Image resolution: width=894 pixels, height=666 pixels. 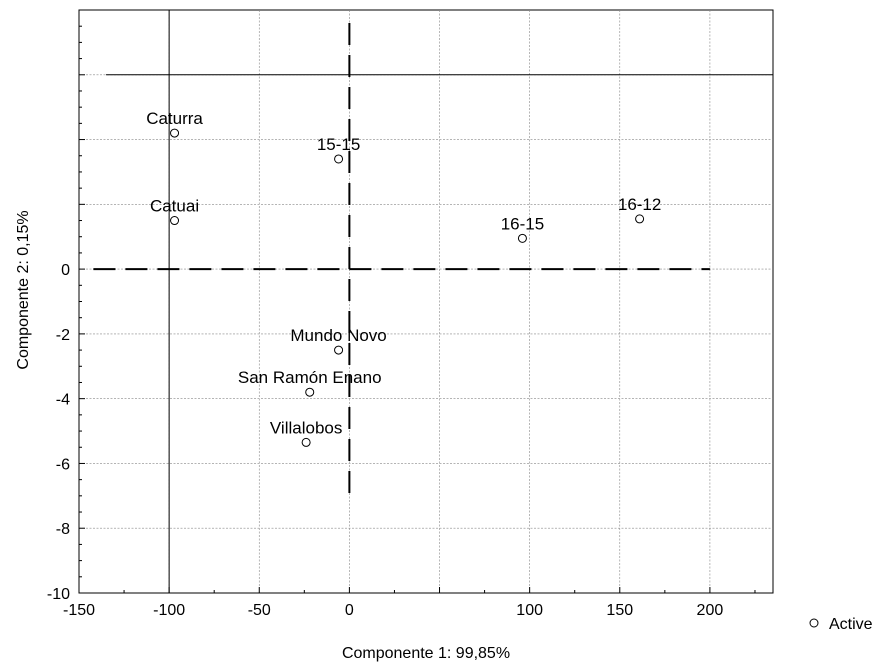 What do you see at coordinates (259, 610) in the screenshot?
I see `x-tick-label: -50` at bounding box center [259, 610].